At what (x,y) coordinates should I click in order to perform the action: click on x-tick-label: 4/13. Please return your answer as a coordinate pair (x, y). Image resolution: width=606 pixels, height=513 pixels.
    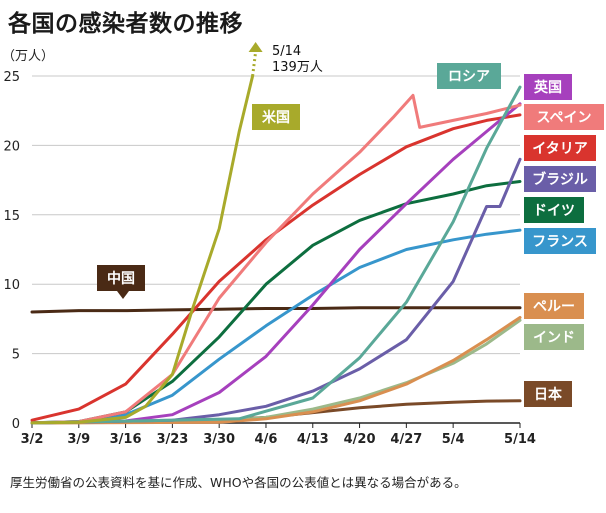
    Looking at the image, I should click on (313, 439).